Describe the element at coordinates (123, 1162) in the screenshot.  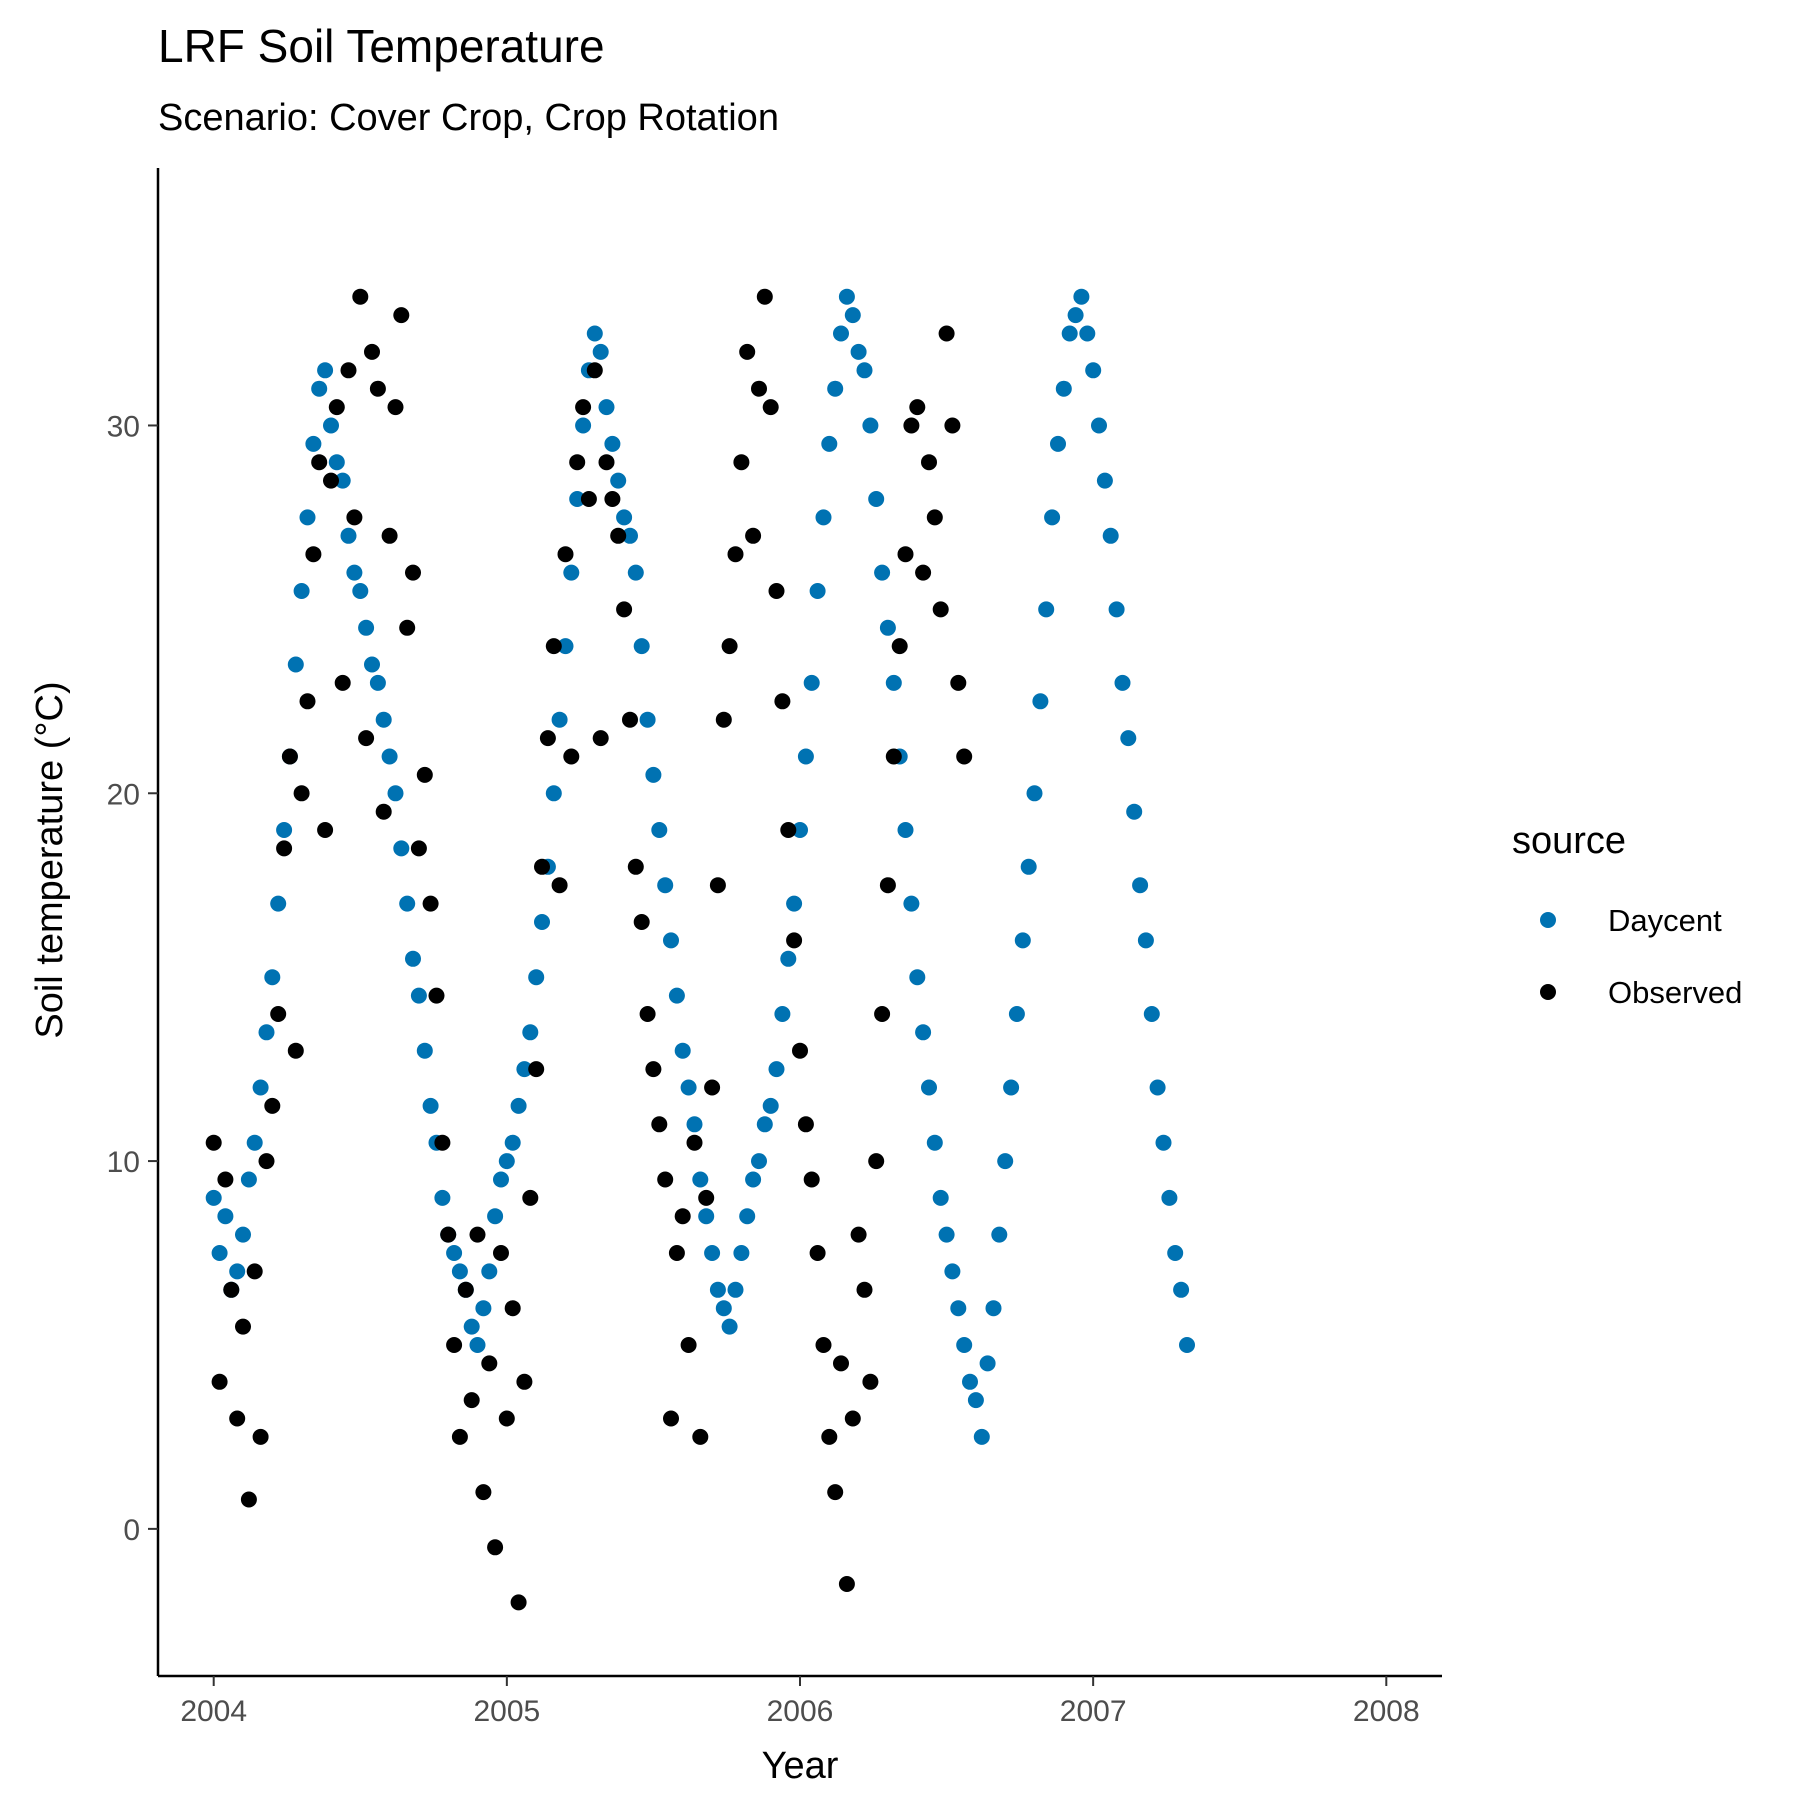
I see `y-tick-label: 10` at that location.